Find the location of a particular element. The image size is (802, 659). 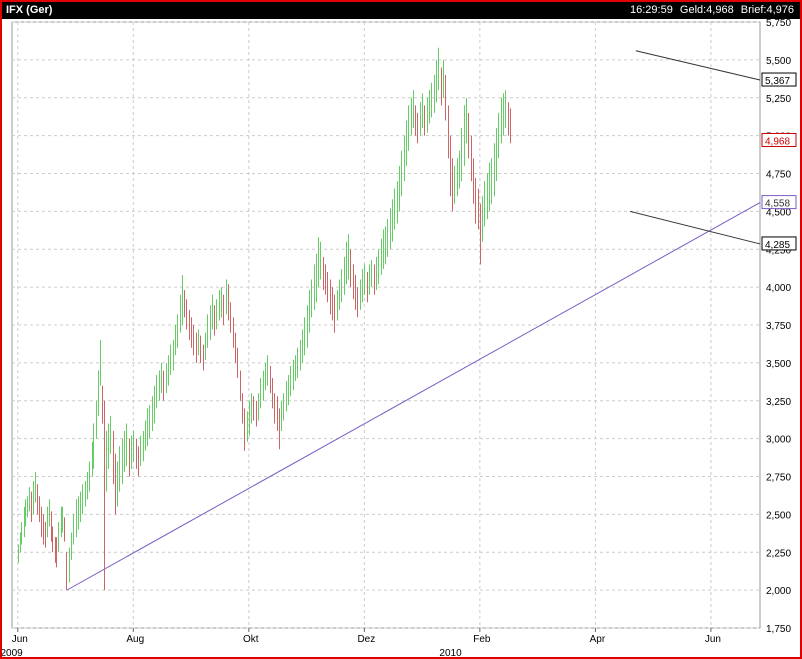

channel-upper-line is located at coordinates (698, 65).